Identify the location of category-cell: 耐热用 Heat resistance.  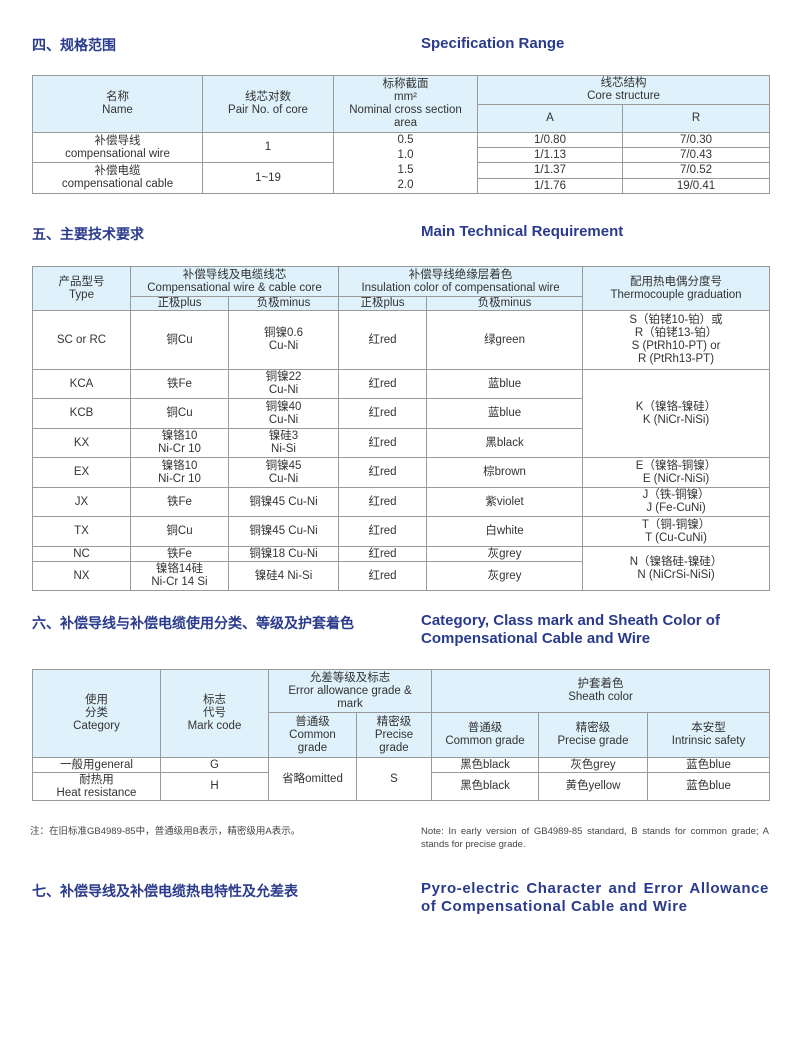
(96, 786).